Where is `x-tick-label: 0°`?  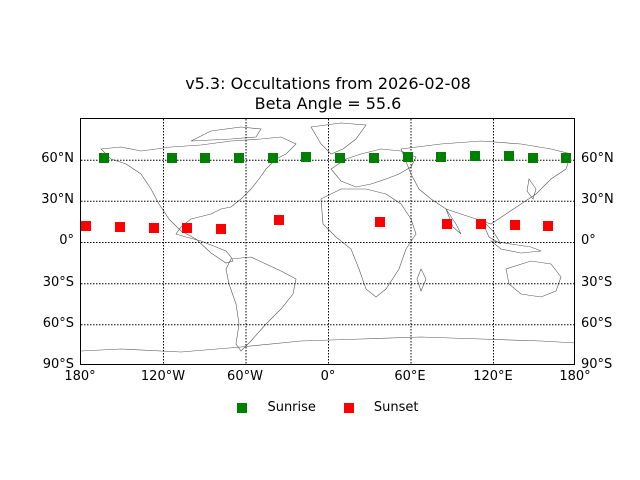 x-tick-label: 0° is located at coordinates (328, 376).